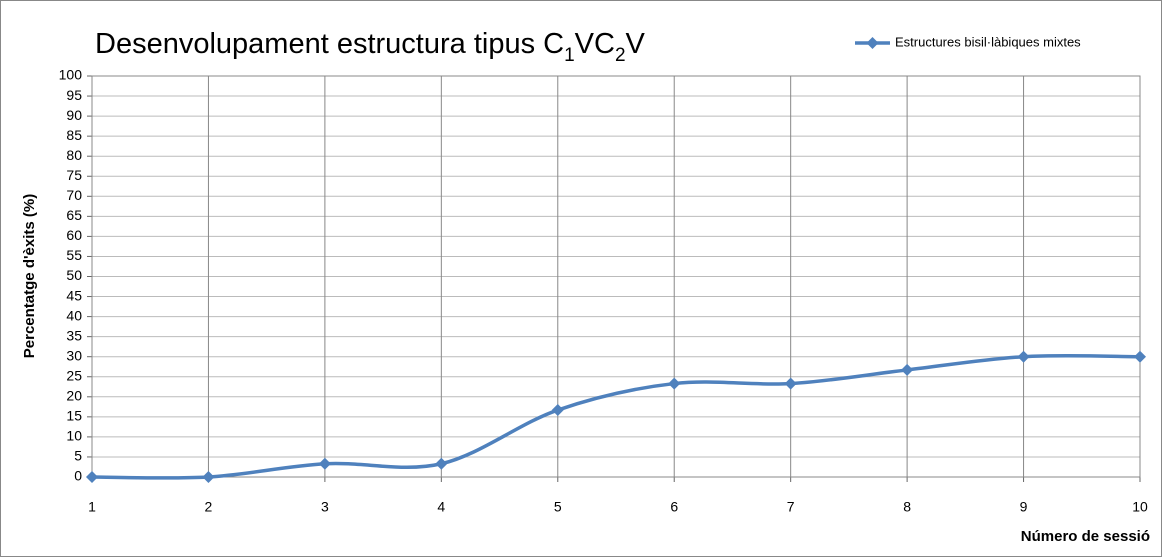  Describe the element at coordinates (74, 235) in the screenshot. I see `y-tick-label: 60` at that location.